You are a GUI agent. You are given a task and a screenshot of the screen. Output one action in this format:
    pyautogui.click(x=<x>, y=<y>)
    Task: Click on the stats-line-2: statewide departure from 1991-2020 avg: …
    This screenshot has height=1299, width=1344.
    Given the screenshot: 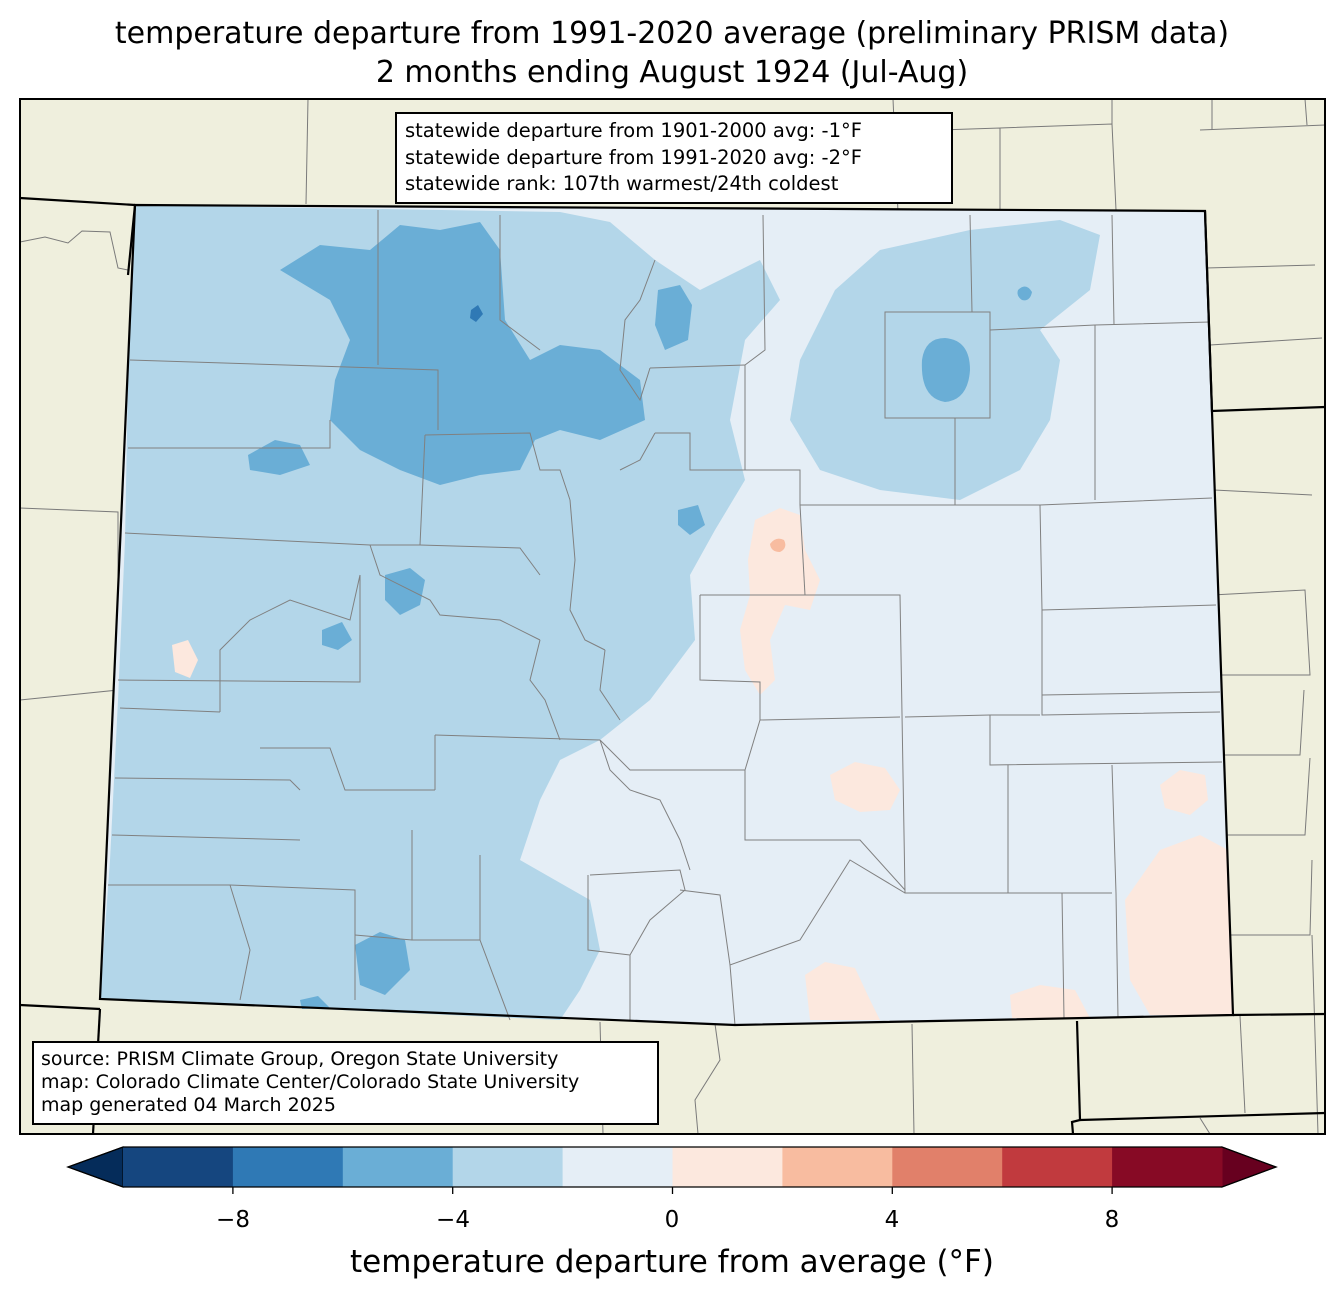 What is the action you would take?
    pyautogui.click(x=633, y=157)
    